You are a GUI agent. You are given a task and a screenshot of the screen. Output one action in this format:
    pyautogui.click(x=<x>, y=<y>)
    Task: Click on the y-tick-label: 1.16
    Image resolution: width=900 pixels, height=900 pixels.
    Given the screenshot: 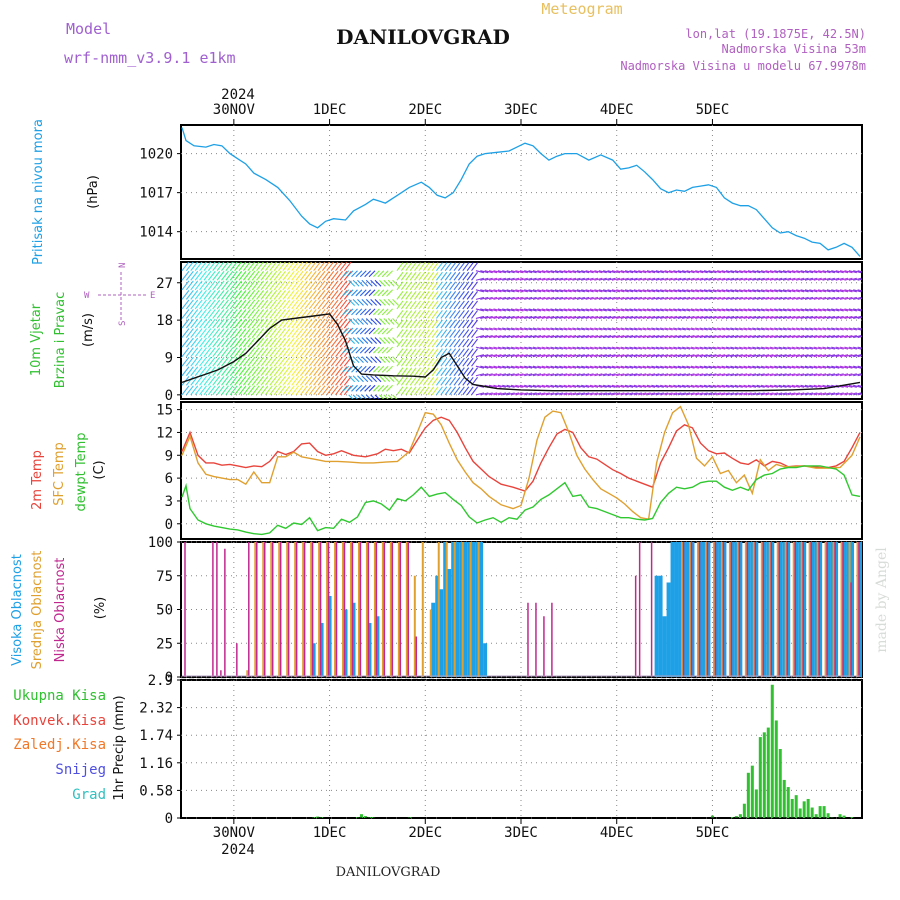 What is the action you would take?
    pyautogui.click(x=156, y=764)
    